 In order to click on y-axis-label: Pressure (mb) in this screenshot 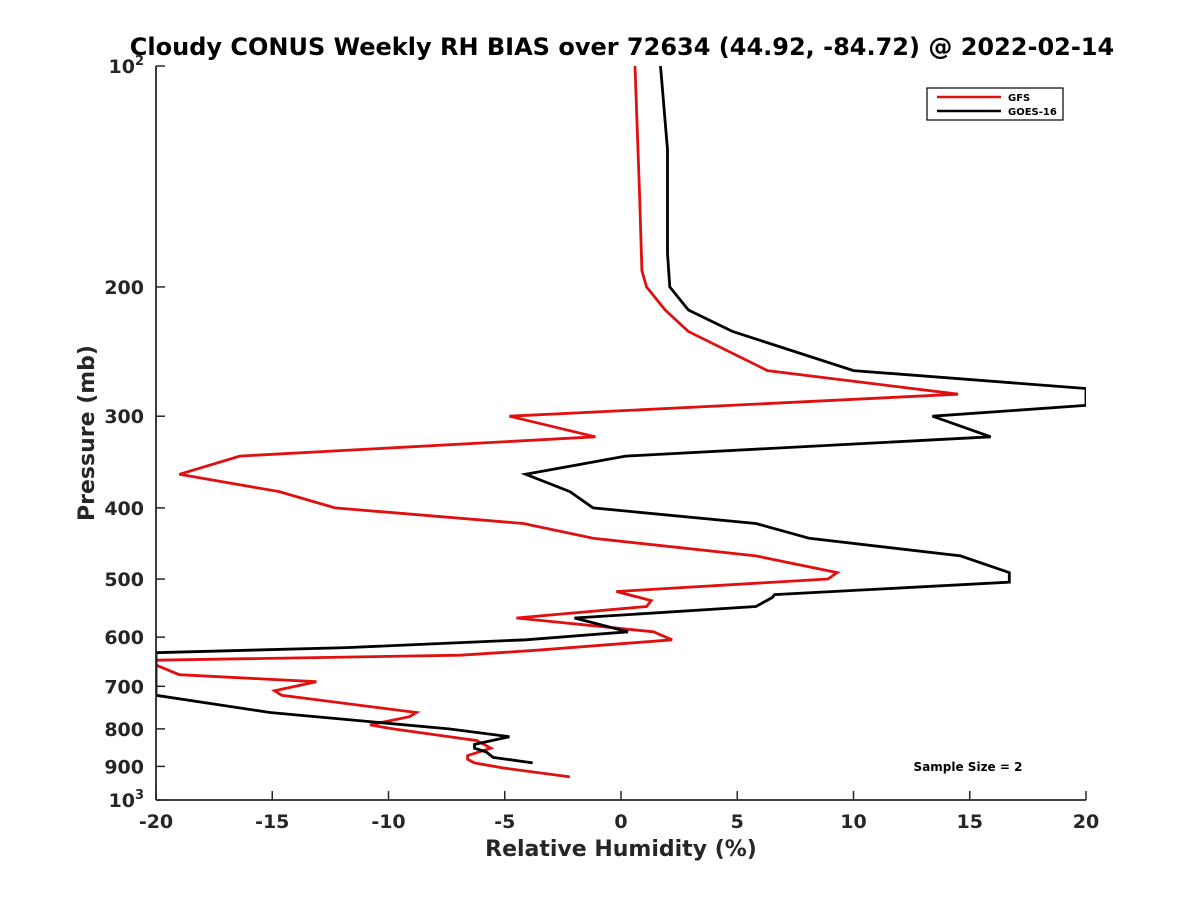, I will do `click(87, 433)`.